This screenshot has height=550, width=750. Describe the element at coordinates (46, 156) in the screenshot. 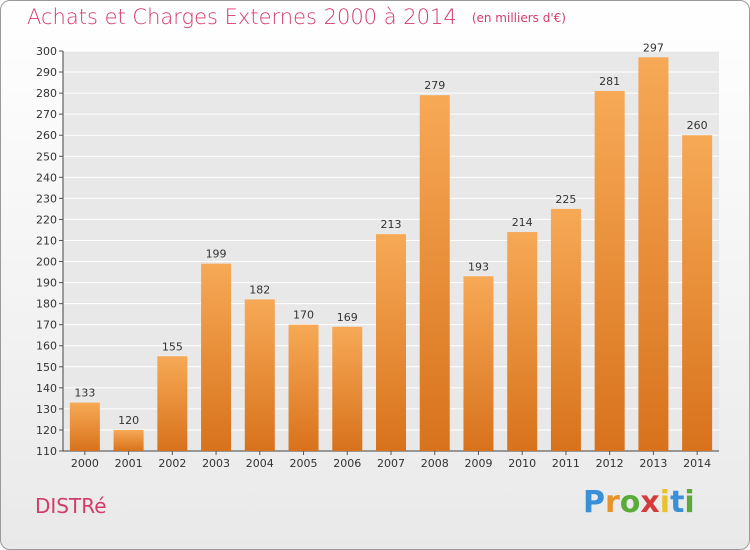

I see `y-tick-label: 250` at that location.